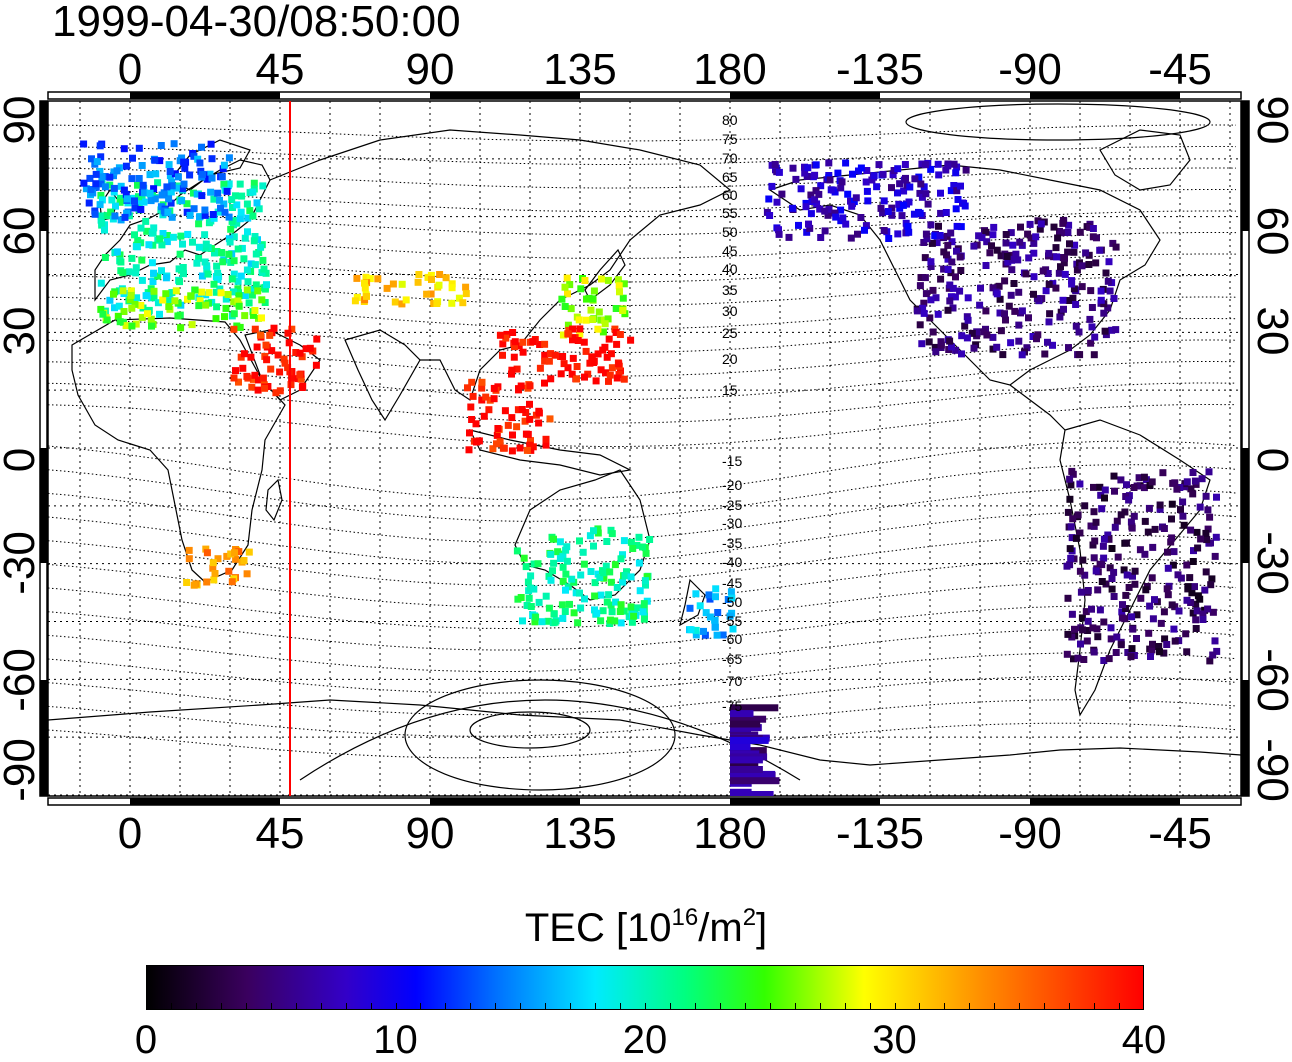  I want to click on coast-central-america, so click(1037, 407).